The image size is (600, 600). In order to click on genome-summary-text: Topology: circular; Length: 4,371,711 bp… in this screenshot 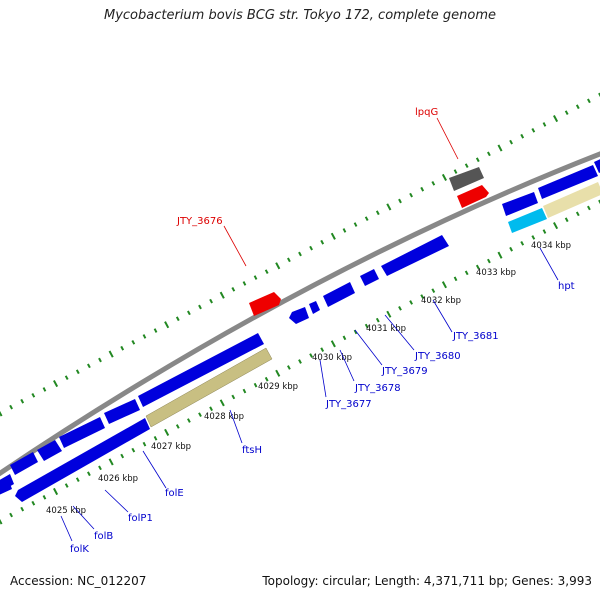, I will do `click(427, 581)`.